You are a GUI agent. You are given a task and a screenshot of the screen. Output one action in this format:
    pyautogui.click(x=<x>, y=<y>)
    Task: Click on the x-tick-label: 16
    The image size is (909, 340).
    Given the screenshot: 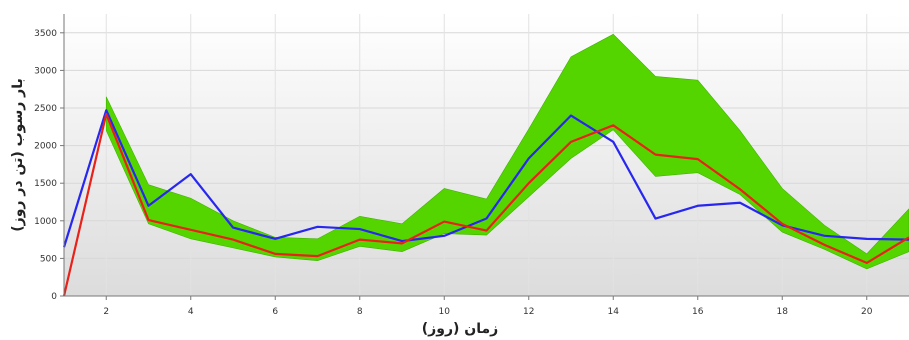 What is the action you would take?
    pyautogui.click(x=698, y=312)
    